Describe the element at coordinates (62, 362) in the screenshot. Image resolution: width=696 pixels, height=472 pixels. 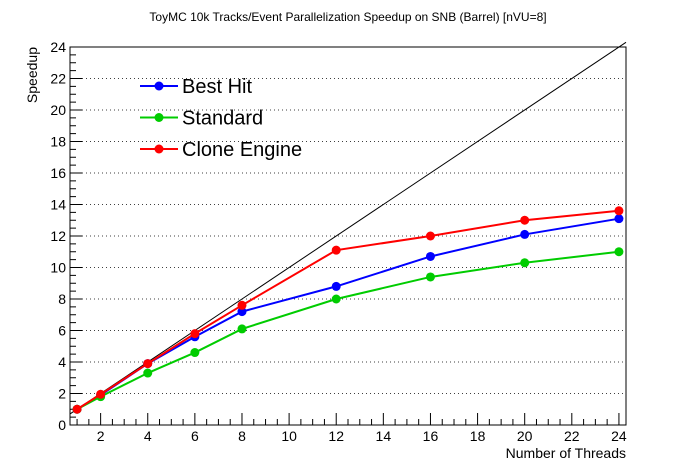
I see `y-tick-label: 4` at that location.